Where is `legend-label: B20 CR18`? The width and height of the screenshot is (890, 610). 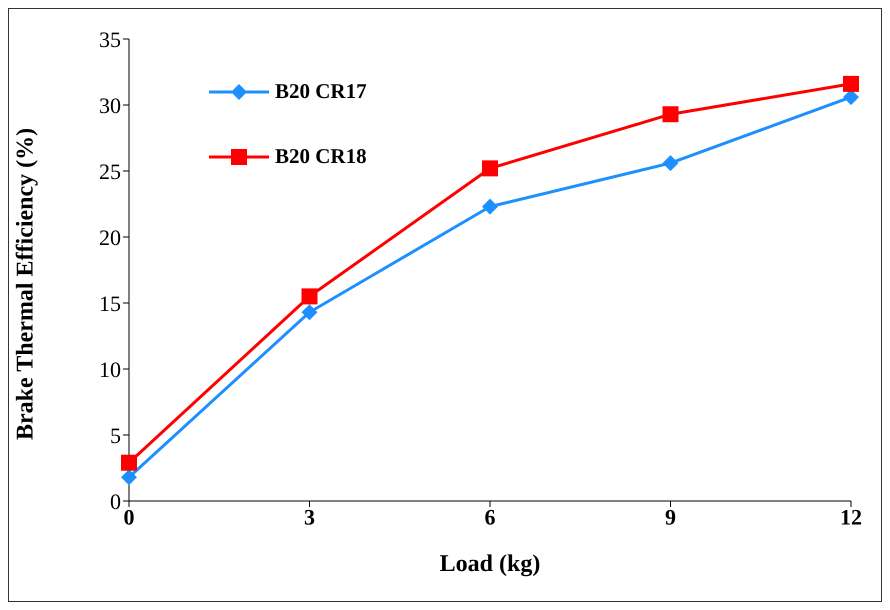
legend-label: B20 CR18 is located at coordinates (321, 156).